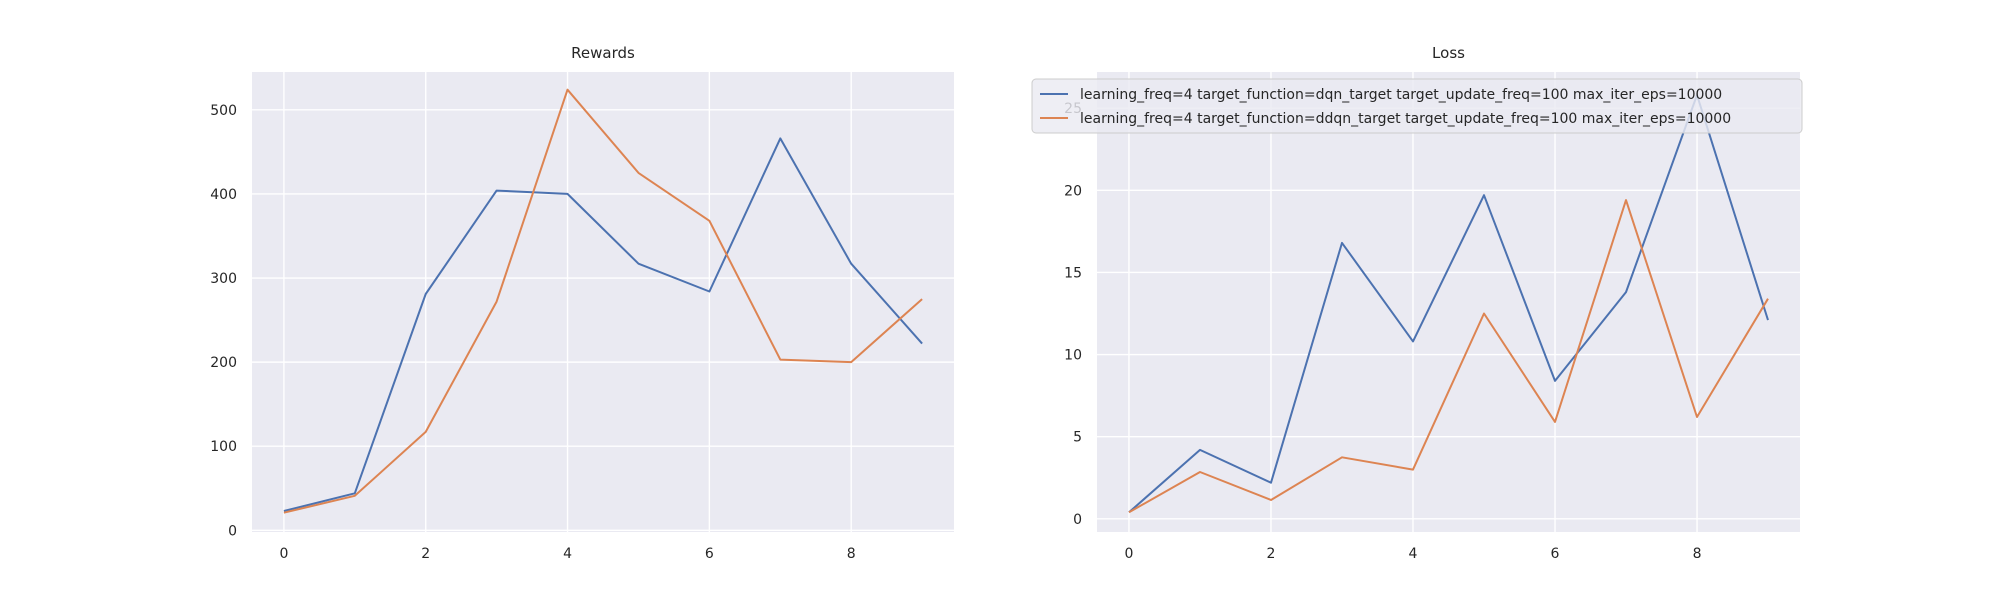 This screenshot has width=2000, height=600. I want to click on loss-x-tick-label: 0, so click(1128, 554).